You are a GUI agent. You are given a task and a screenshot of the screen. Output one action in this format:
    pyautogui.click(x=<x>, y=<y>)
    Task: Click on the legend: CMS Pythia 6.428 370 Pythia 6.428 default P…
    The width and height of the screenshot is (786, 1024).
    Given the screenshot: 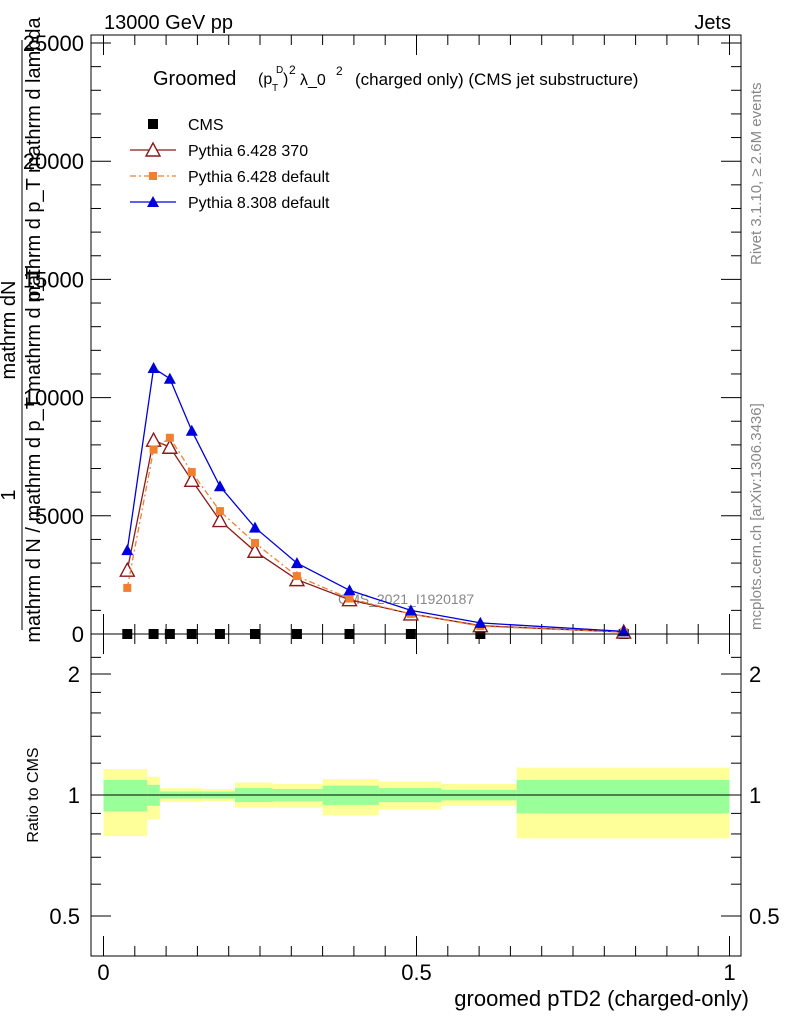 What is the action you would take?
    pyautogui.click(x=230, y=164)
    